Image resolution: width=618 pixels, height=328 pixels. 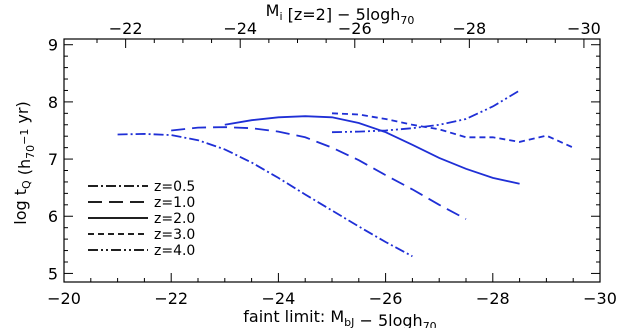 What do you see at coordinates (386, 298) in the screenshot?
I see `x-tick-label: −26` at bounding box center [386, 298].